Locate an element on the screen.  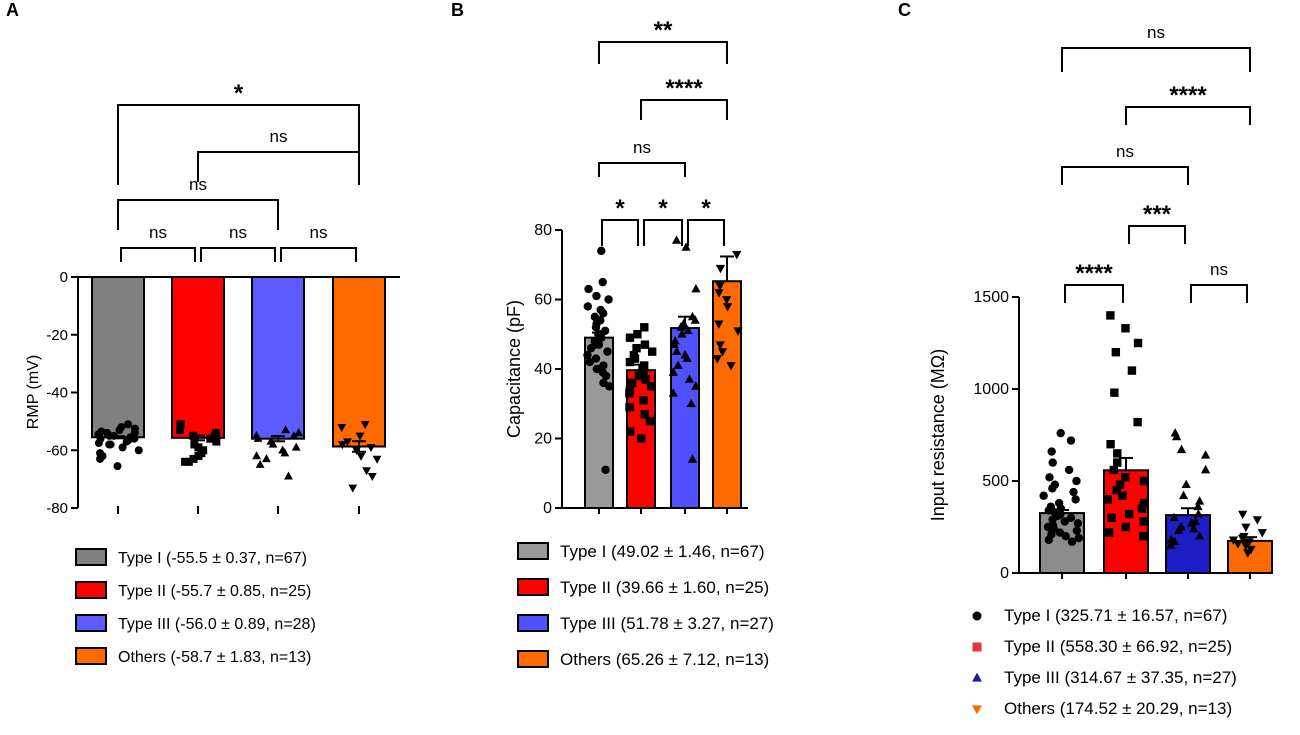
y-tick-label: 20 is located at coordinates (543, 439).